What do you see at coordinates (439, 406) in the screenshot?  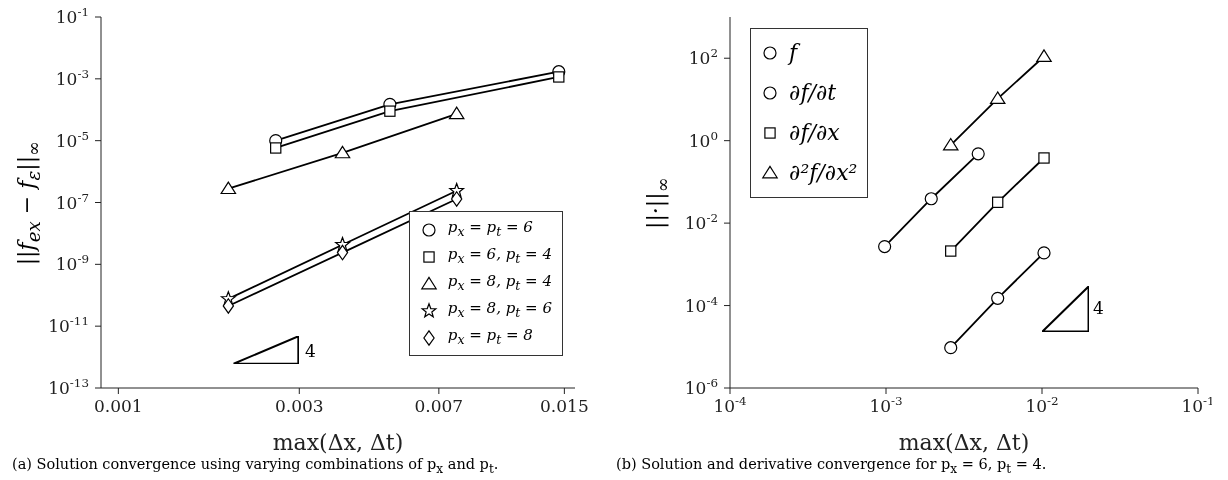 I see `x-tick-label: 0.007` at bounding box center [439, 406].